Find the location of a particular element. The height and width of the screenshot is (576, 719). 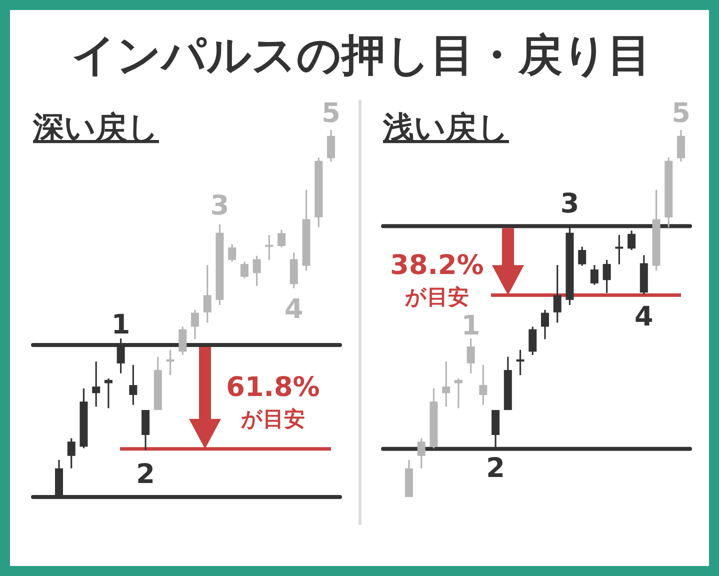

chart-title: 深い戻し is located at coordinates (95, 128).